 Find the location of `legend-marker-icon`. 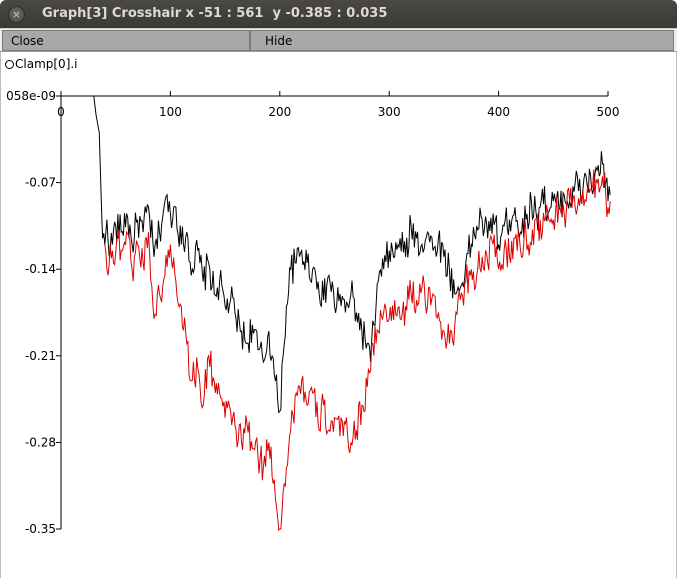

legend-marker-icon is located at coordinates (9, 64).